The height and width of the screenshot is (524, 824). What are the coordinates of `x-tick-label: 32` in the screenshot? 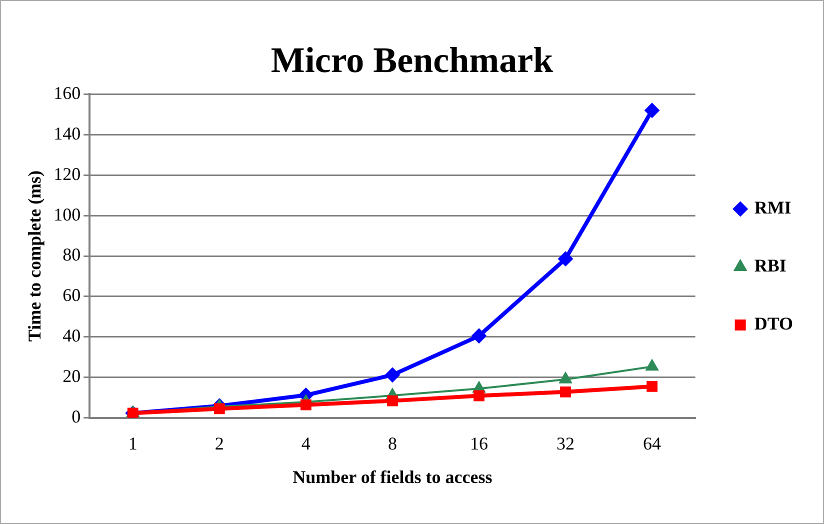 It's located at (565, 443).